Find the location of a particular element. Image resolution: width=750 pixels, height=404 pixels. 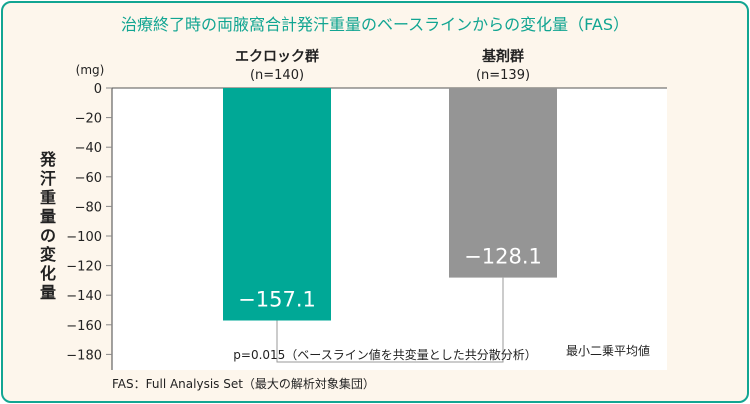

y-tick-label: −100 is located at coordinates (84, 237).